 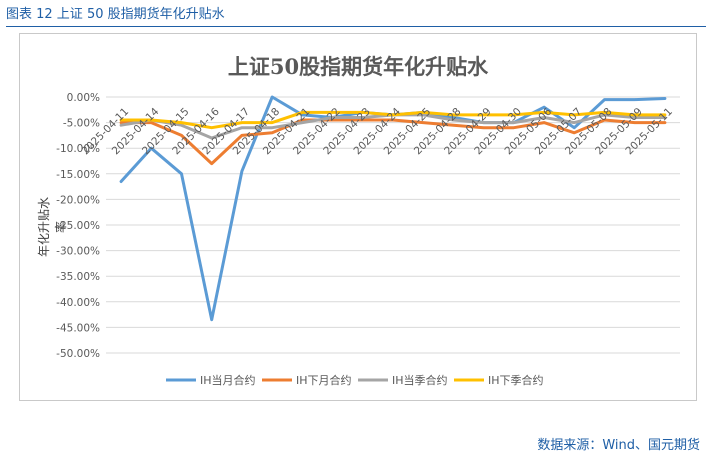 I want to click on y-tick-label: -10.00%, so click(x=78, y=149).